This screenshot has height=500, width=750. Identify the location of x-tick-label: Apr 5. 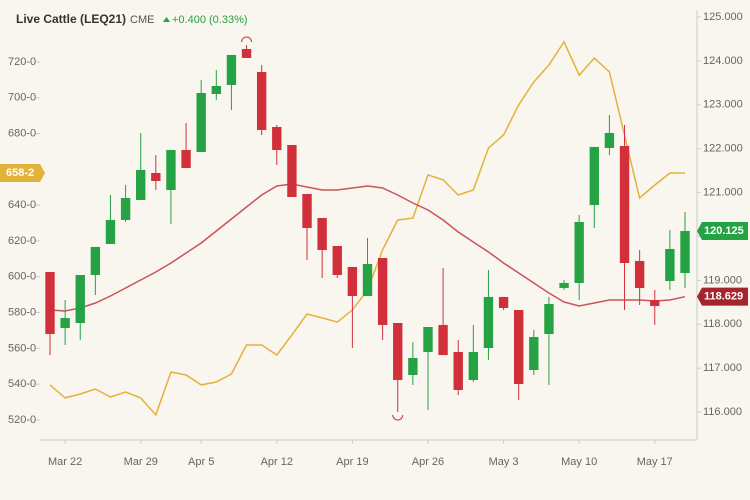
(201, 462).